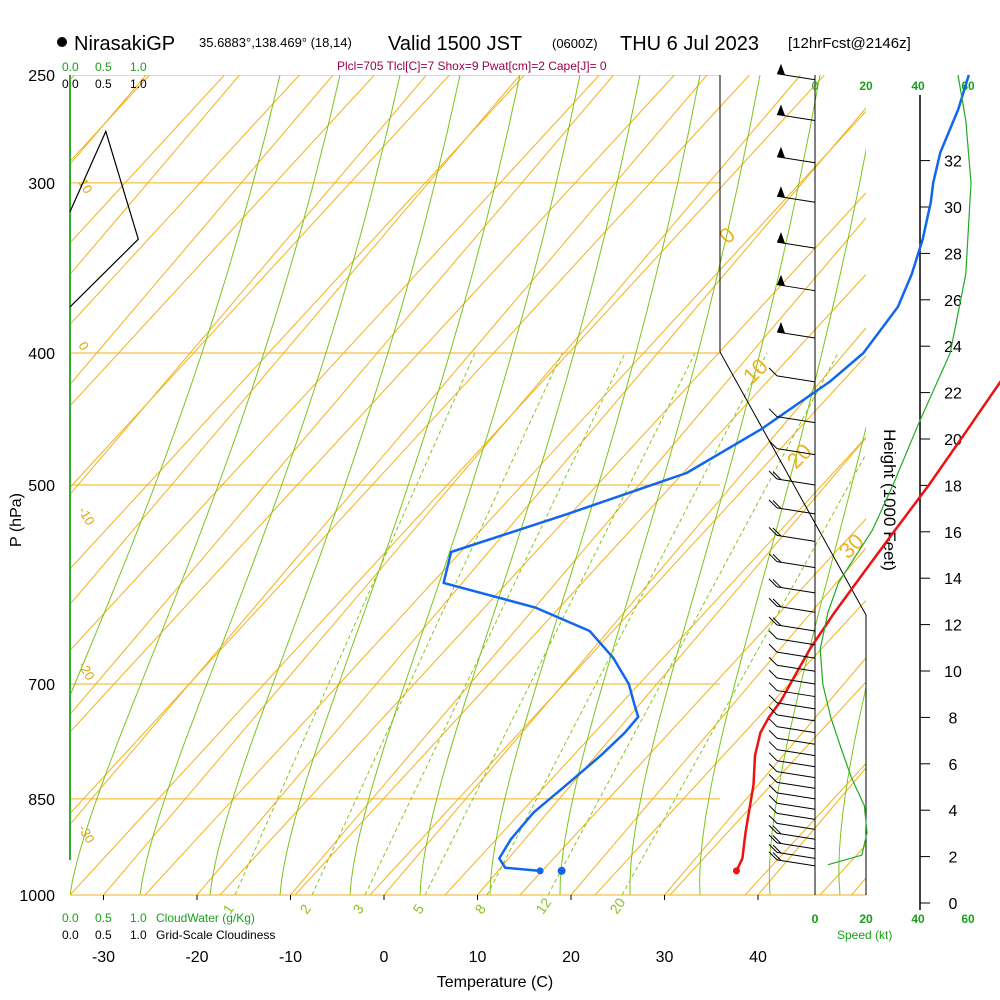  Describe the element at coordinates (70, 67) in the screenshot. I see `cloudwater-top-tick: 0.0` at that location.